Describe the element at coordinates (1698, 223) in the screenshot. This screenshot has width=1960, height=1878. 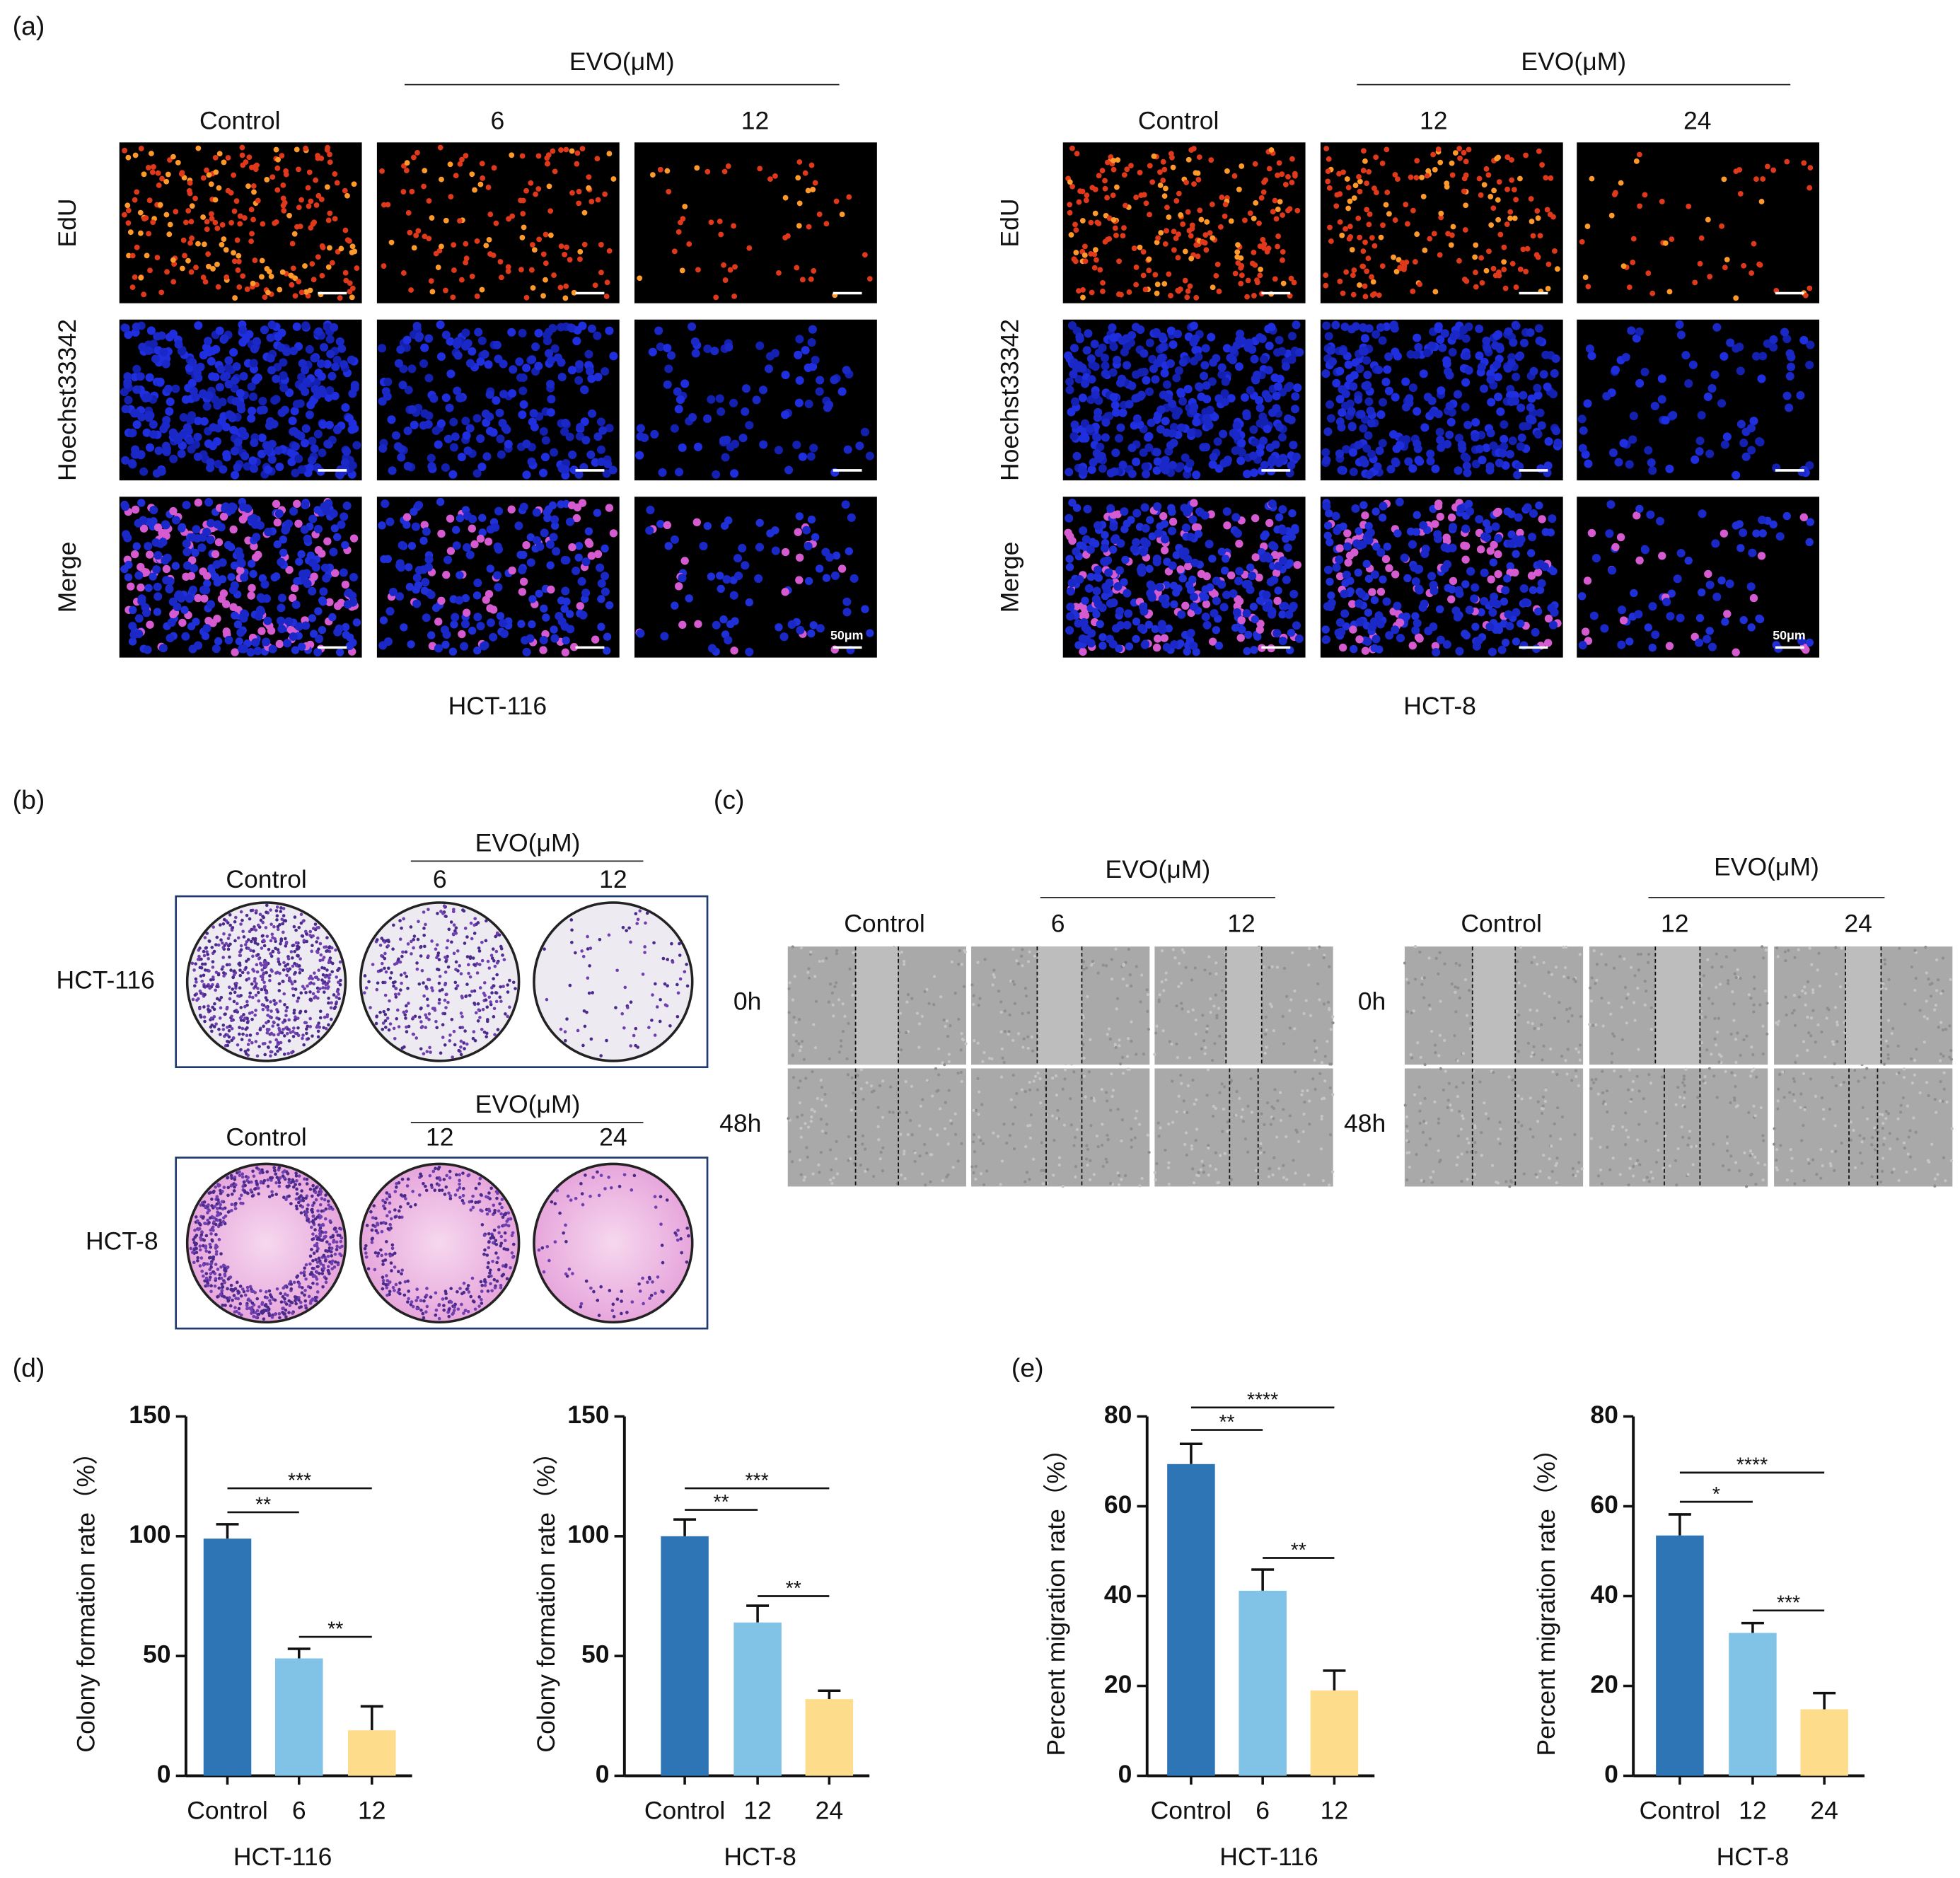
I see `micrograph-bg` at that location.